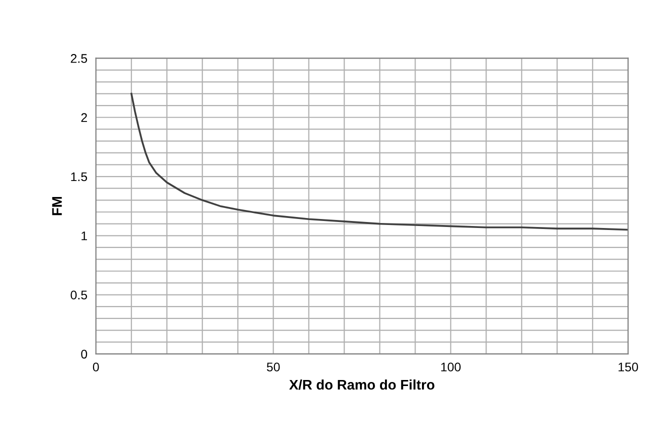  What do you see at coordinates (273, 367) in the screenshot?
I see `x-tick-label: 50` at bounding box center [273, 367].